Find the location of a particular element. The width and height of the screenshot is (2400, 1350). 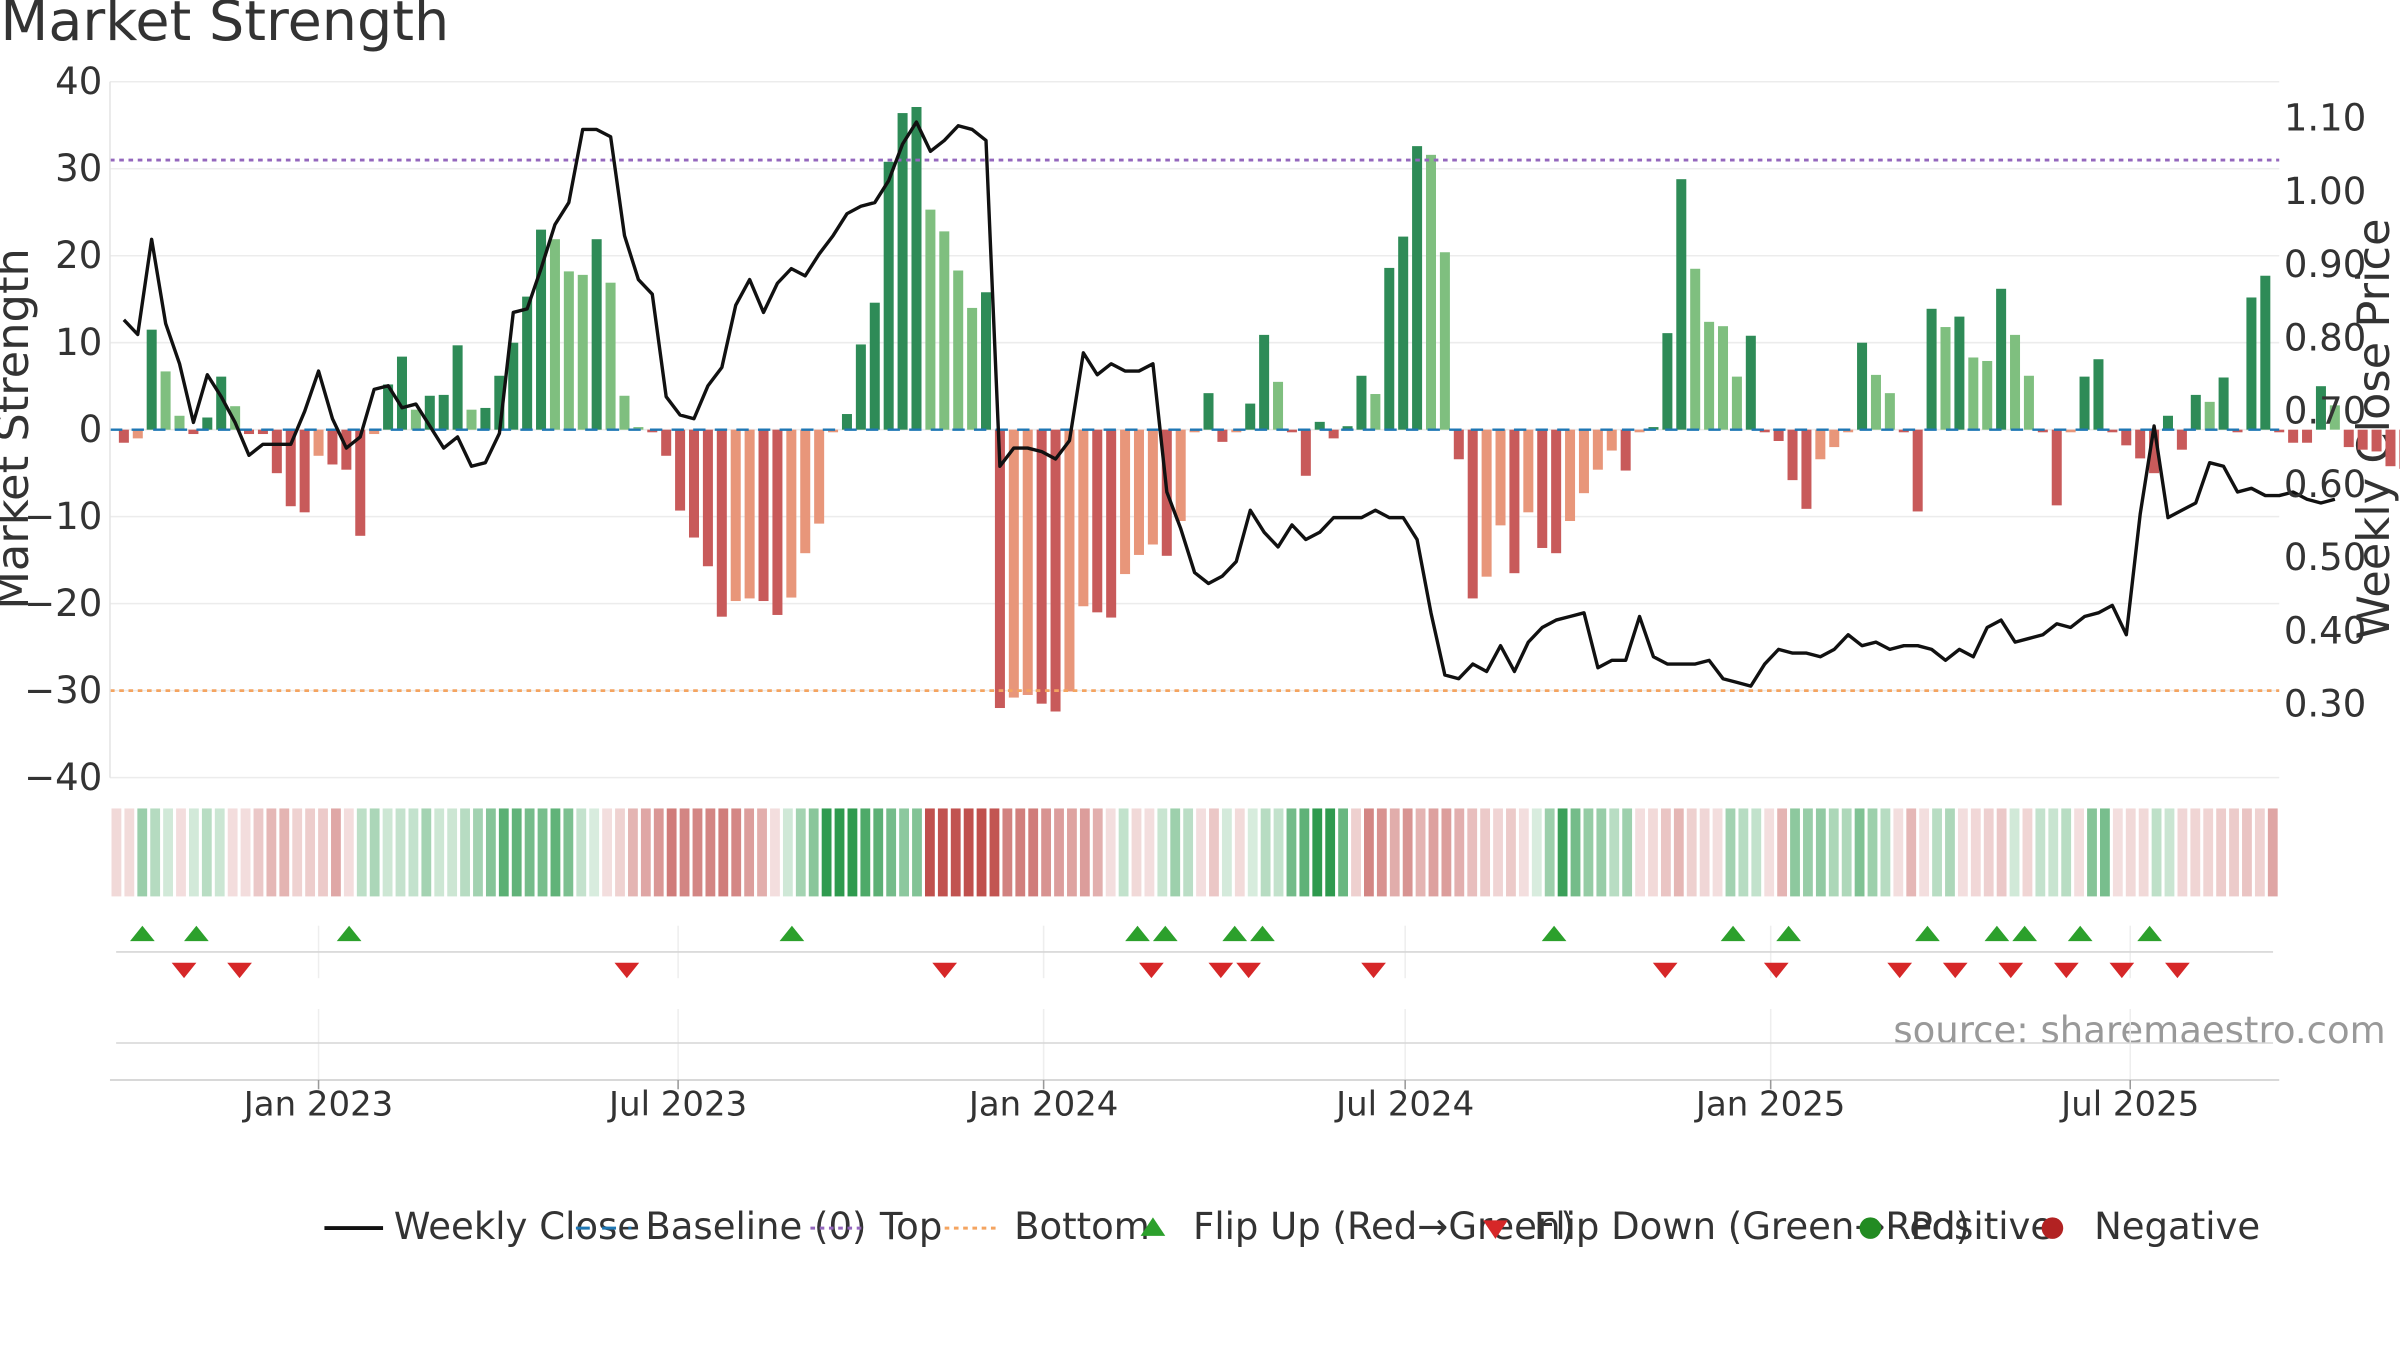

y2-tick-label: 0.60 is located at coordinates (2325, 484).